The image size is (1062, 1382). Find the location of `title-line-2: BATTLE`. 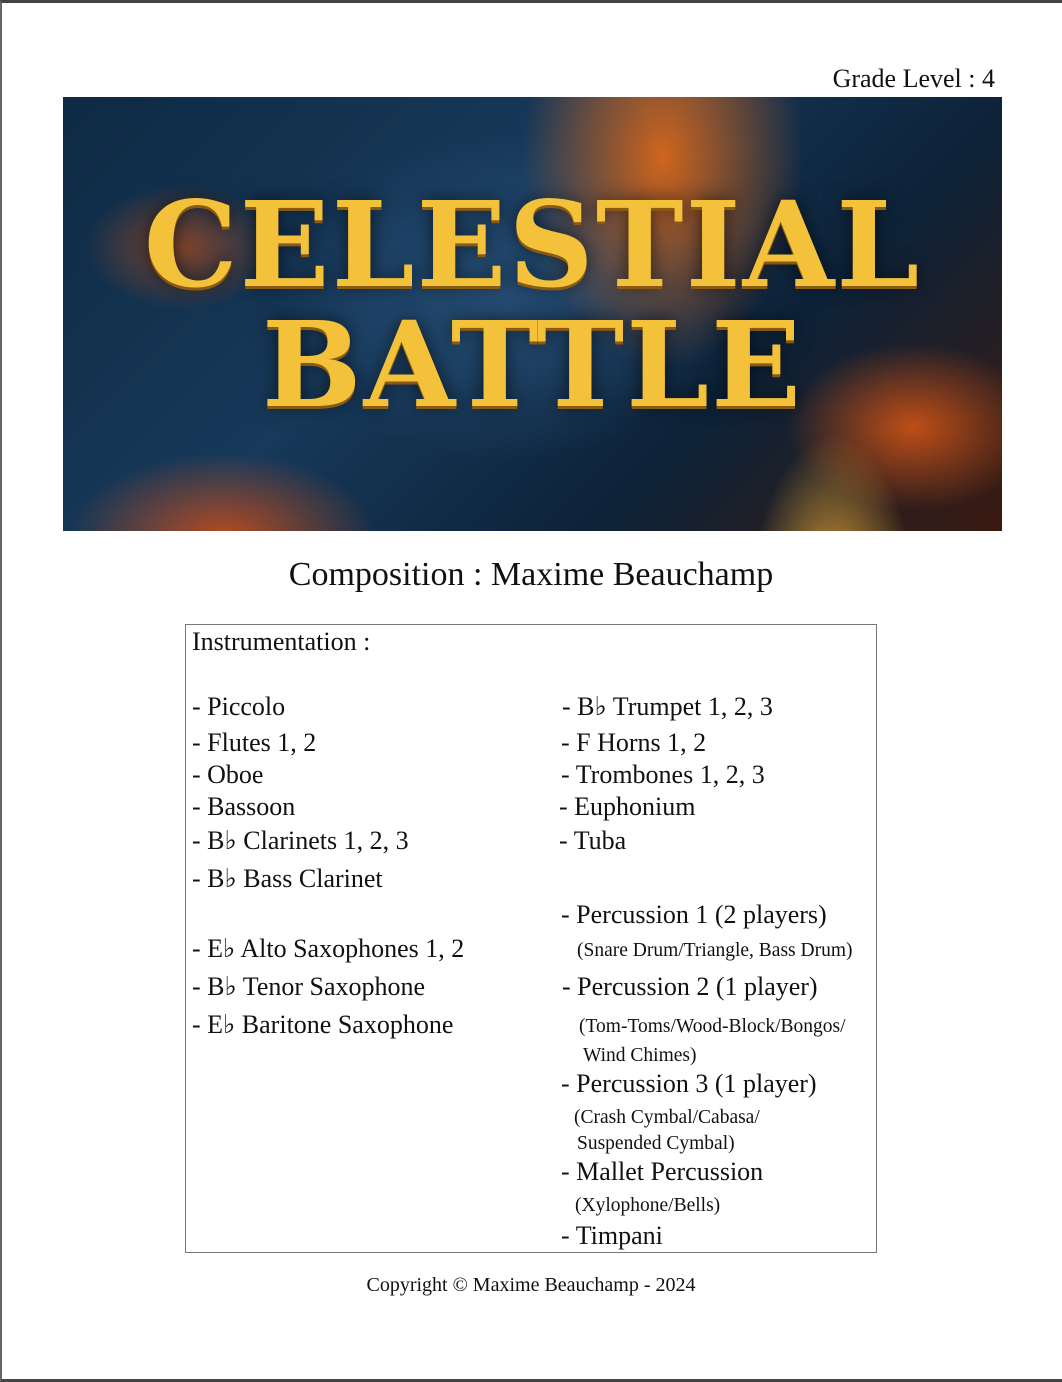

title-line-2: BATTLE is located at coordinates (532, 364).